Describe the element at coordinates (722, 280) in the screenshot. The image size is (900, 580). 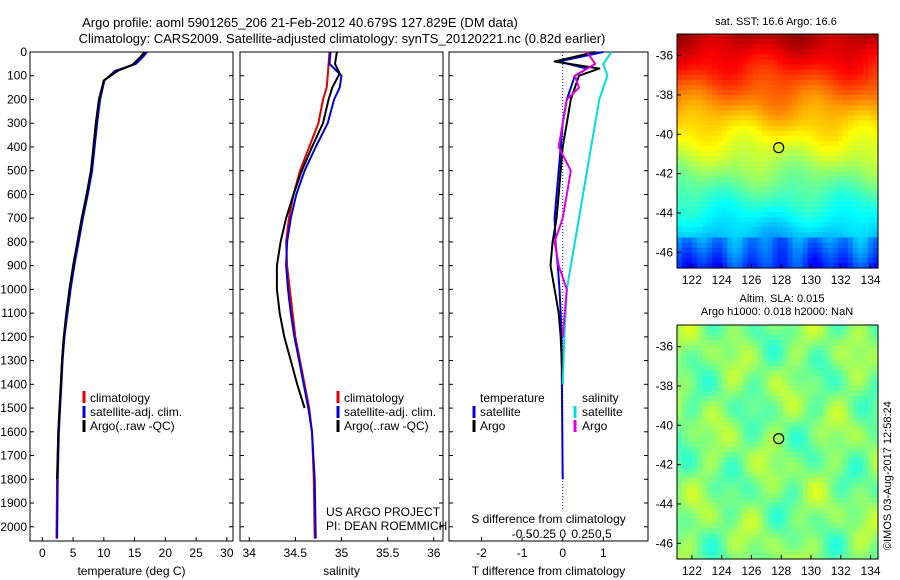
I see `map-x-tick-label: 124` at that location.